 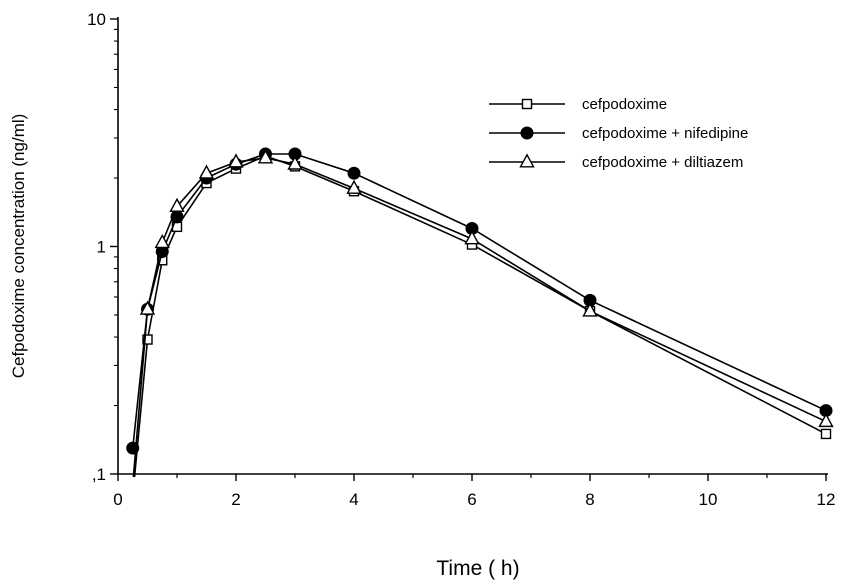 I want to click on y-tick-label: 10, so click(x=96, y=19).